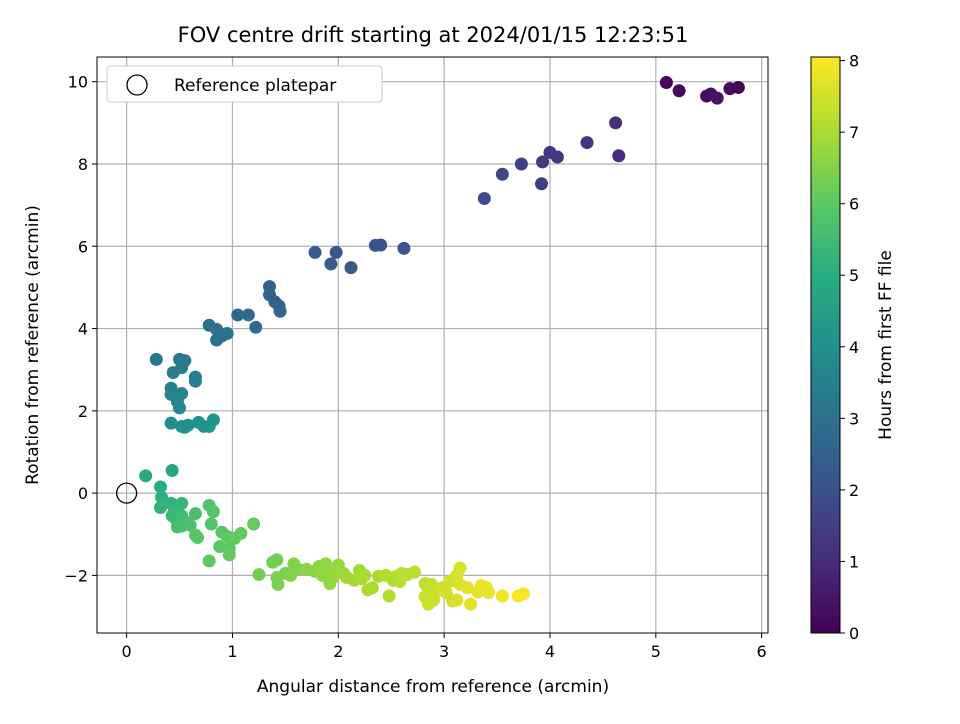 The height and width of the screenshot is (724, 960). I want to click on colorbar-tick-label: 2, so click(854, 490).